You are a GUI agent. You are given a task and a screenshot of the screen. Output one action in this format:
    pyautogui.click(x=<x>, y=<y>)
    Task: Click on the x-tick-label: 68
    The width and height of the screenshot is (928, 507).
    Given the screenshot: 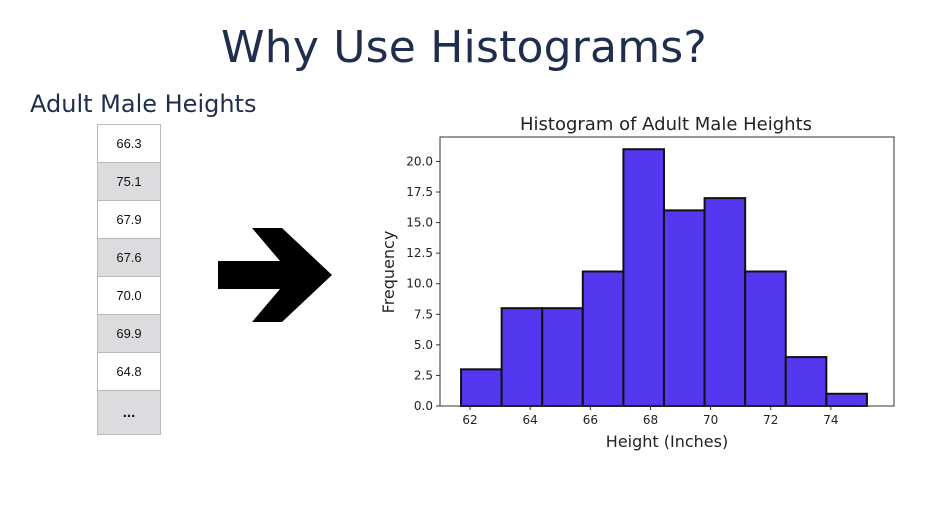 What is the action you would take?
    pyautogui.click(x=650, y=420)
    